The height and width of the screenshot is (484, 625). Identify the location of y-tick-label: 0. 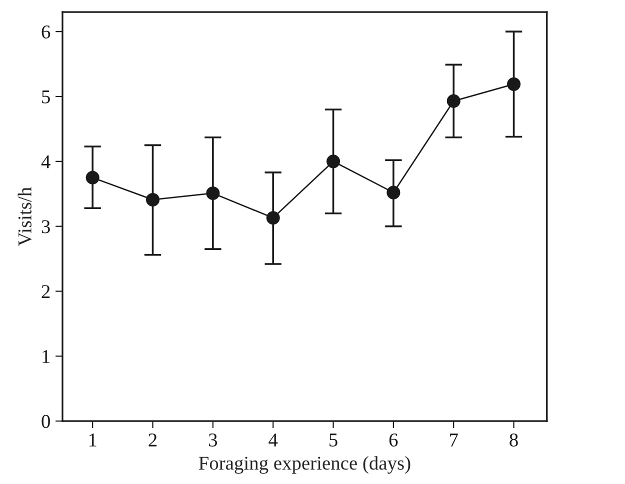
(46, 421).